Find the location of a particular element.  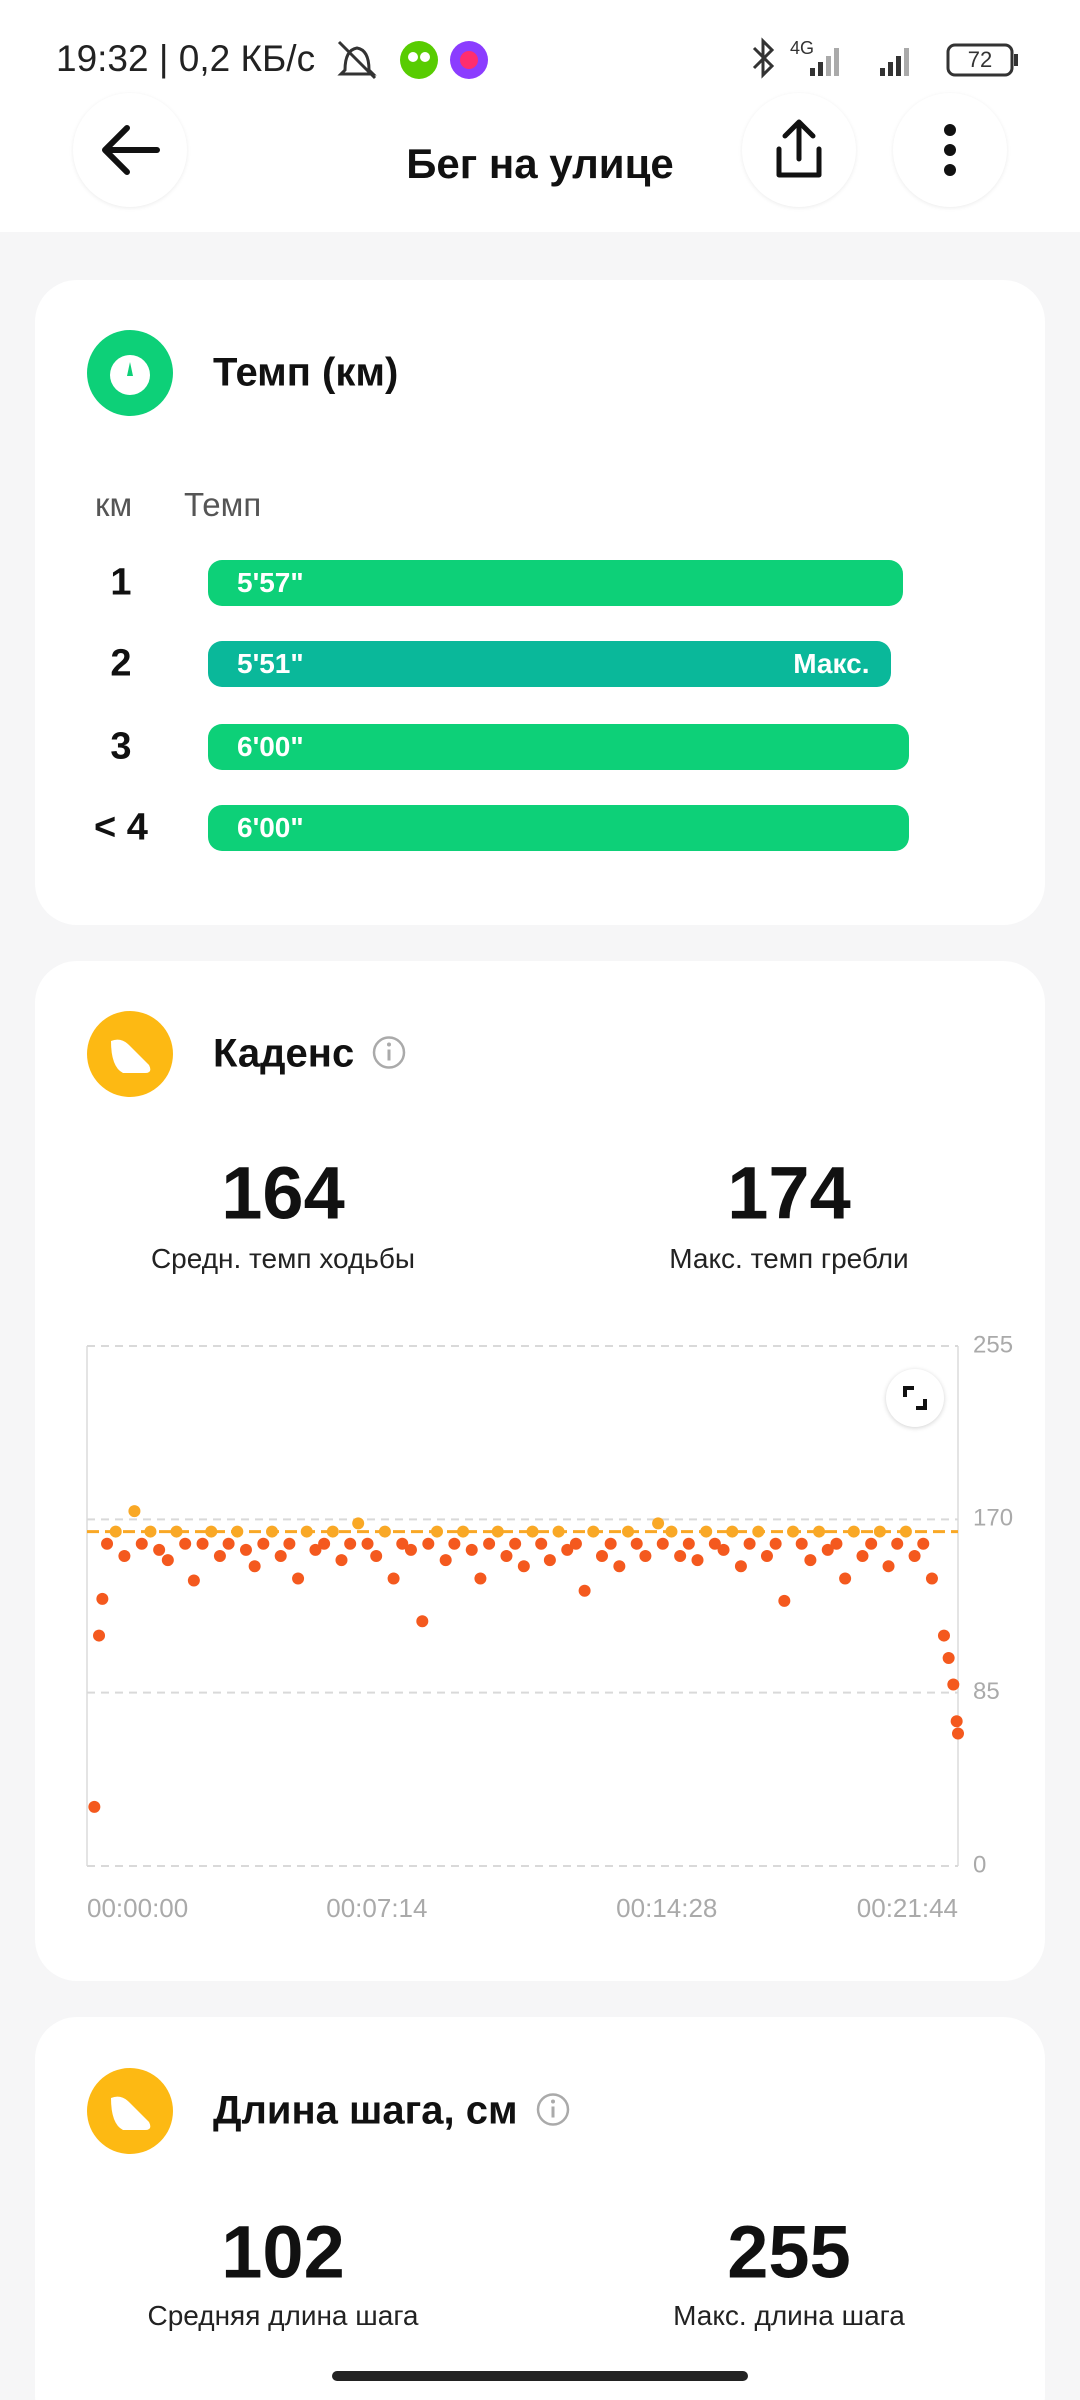

share-button is located at coordinates (799, 150).